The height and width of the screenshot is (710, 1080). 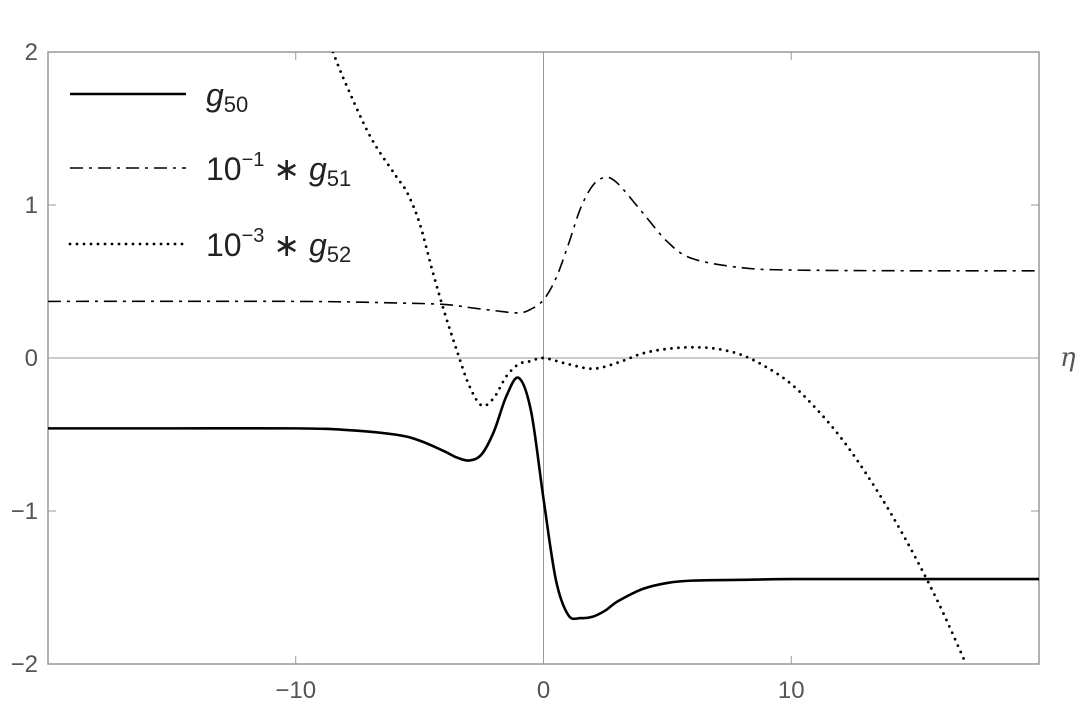 I want to click on y-tick-label: 1, so click(x=31, y=205).